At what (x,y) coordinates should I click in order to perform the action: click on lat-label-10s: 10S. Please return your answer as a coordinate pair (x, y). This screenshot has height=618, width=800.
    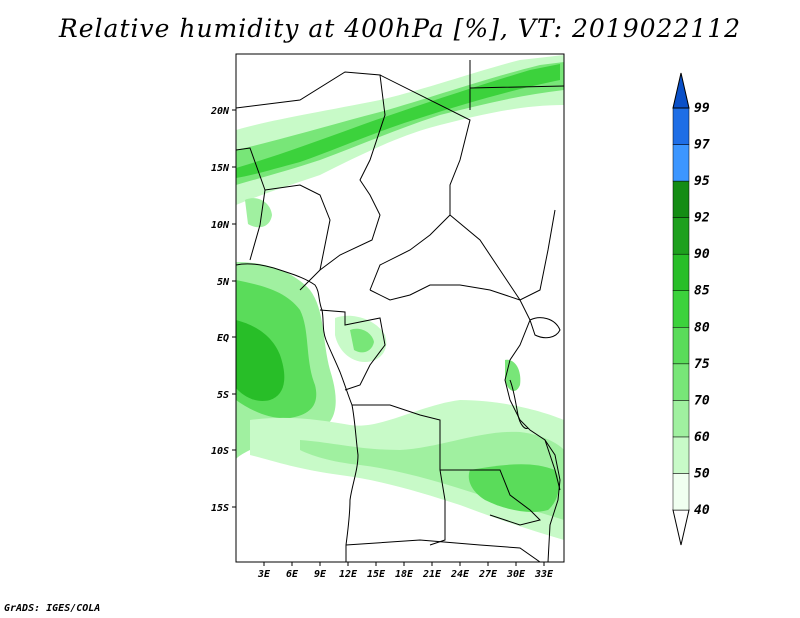
    Looking at the image, I should click on (220, 451).